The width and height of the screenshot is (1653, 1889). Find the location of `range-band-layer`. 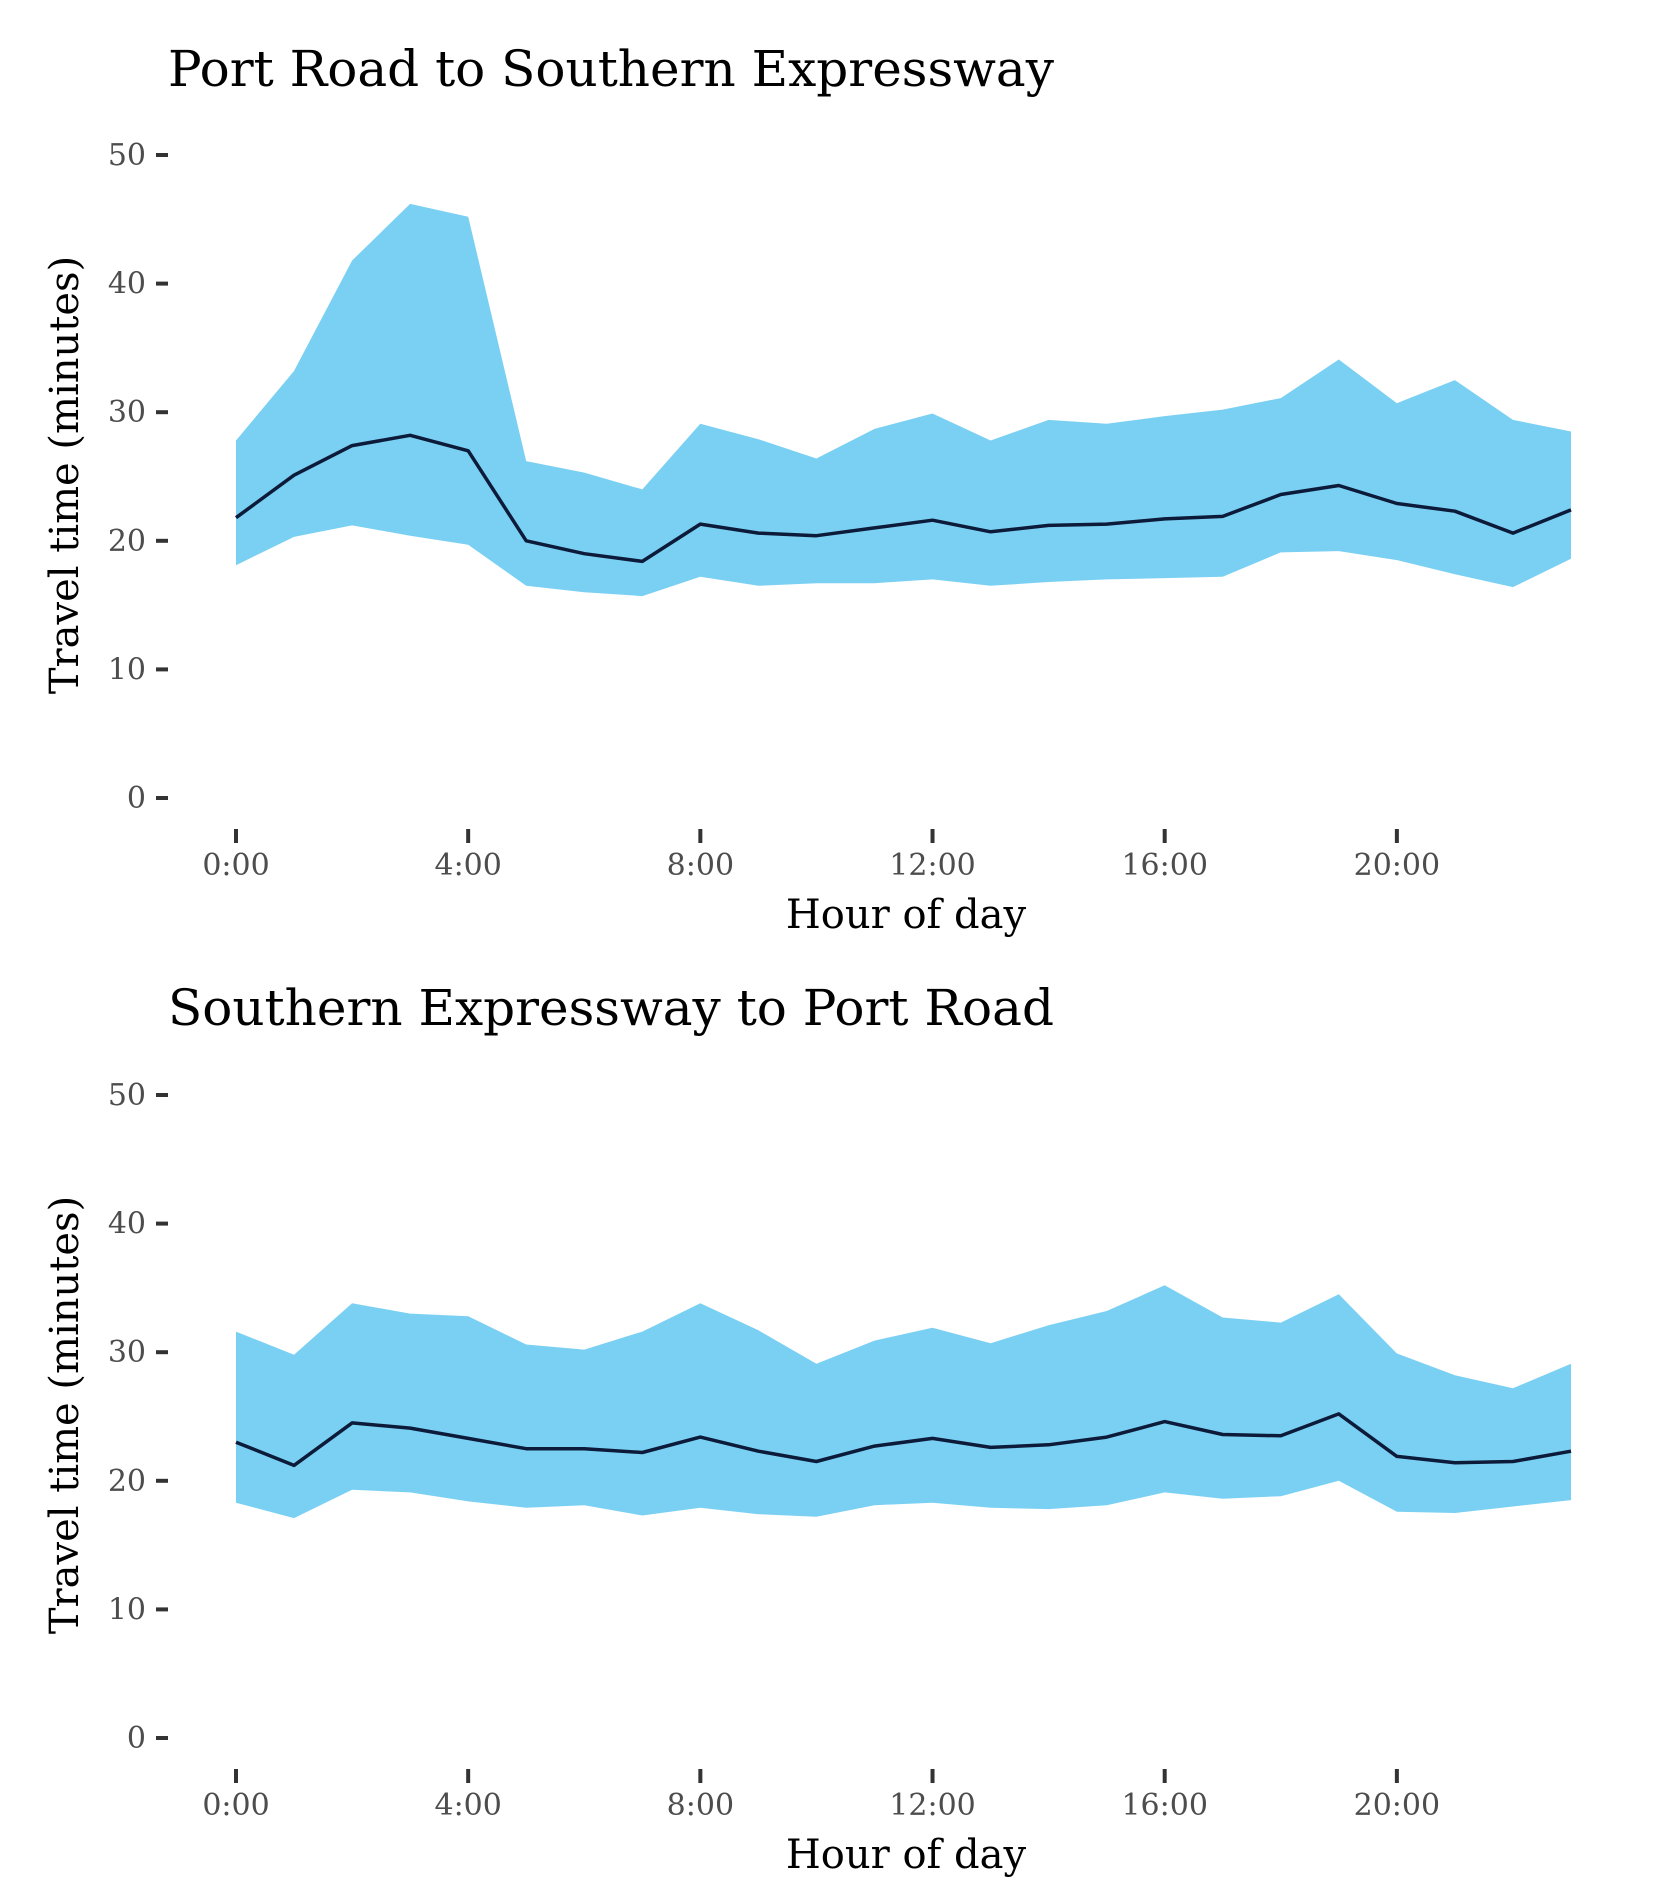

range-band-layer is located at coordinates (903, 1402).